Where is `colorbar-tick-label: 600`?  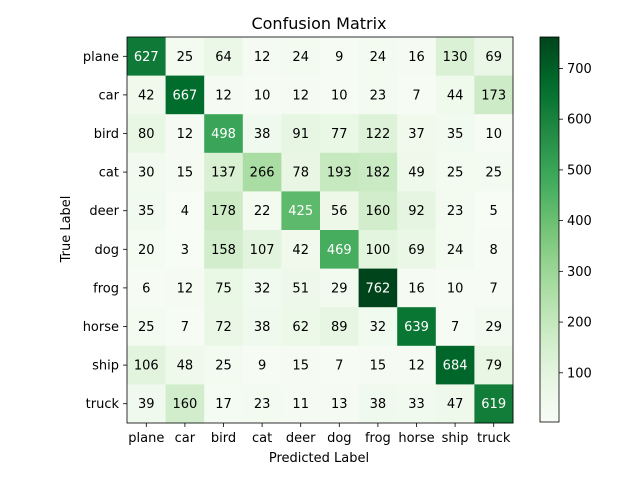
colorbar-tick-label: 600 is located at coordinates (579, 120).